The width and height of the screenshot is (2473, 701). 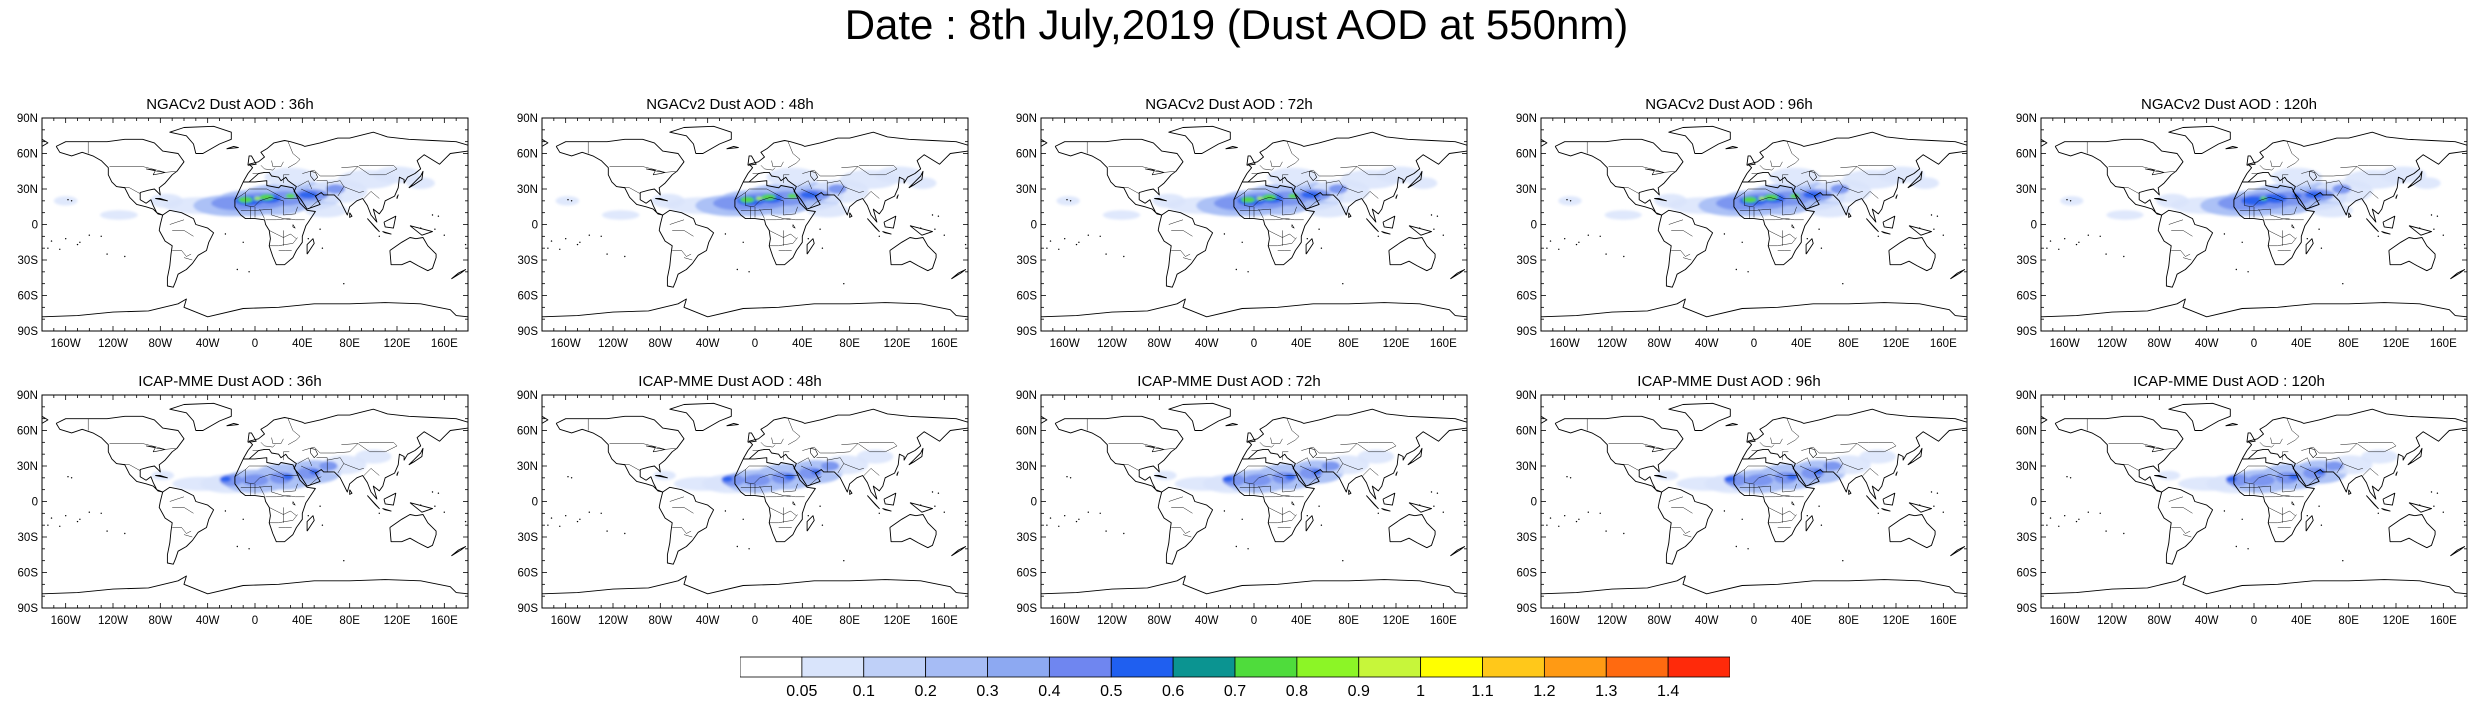 What do you see at coordinates (2229, 381) in the screenshot?
I see `panel-title: ICAP-MME Dust AOD : 120h` at bounding box center [2229, 381].